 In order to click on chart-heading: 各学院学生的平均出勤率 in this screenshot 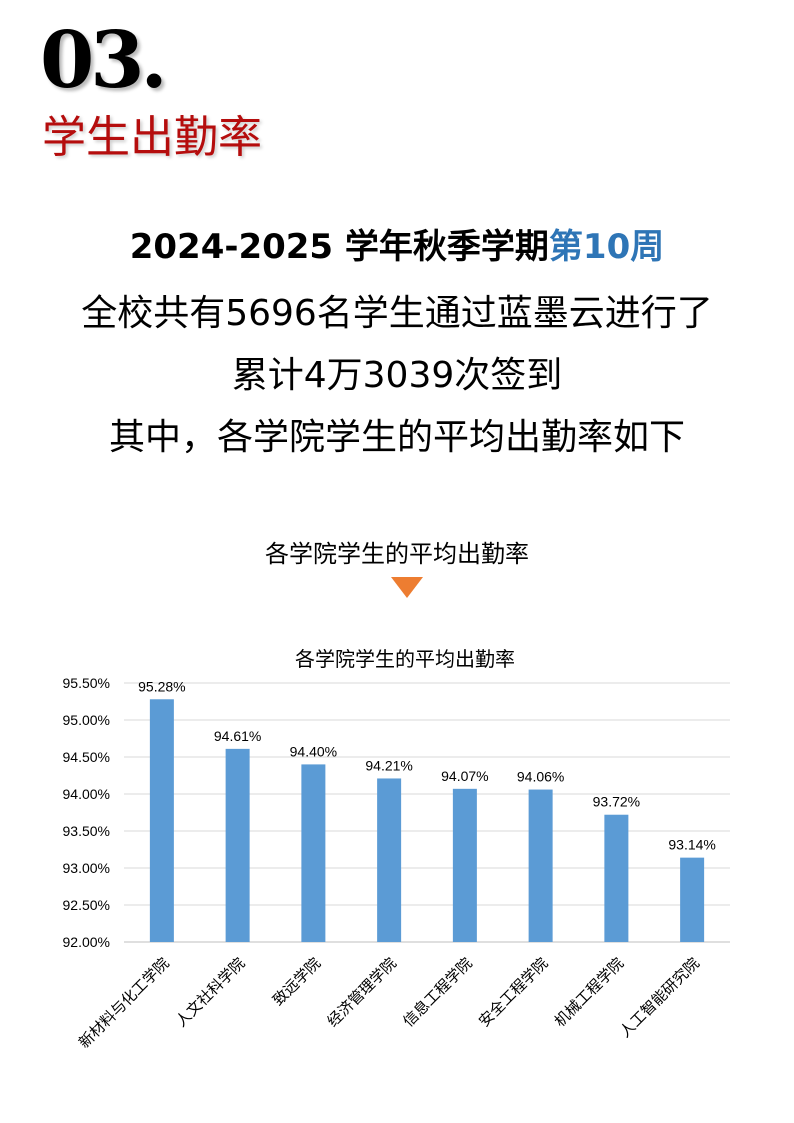, I will do `click(397, 554)`.